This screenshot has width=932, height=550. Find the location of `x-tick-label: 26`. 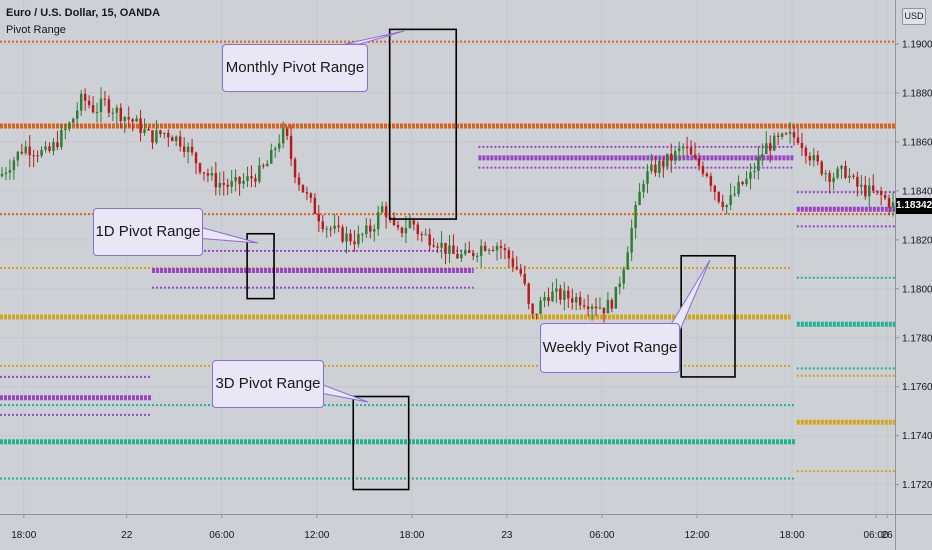

x-tick-label: 26 is located at coordinates (888, 535).